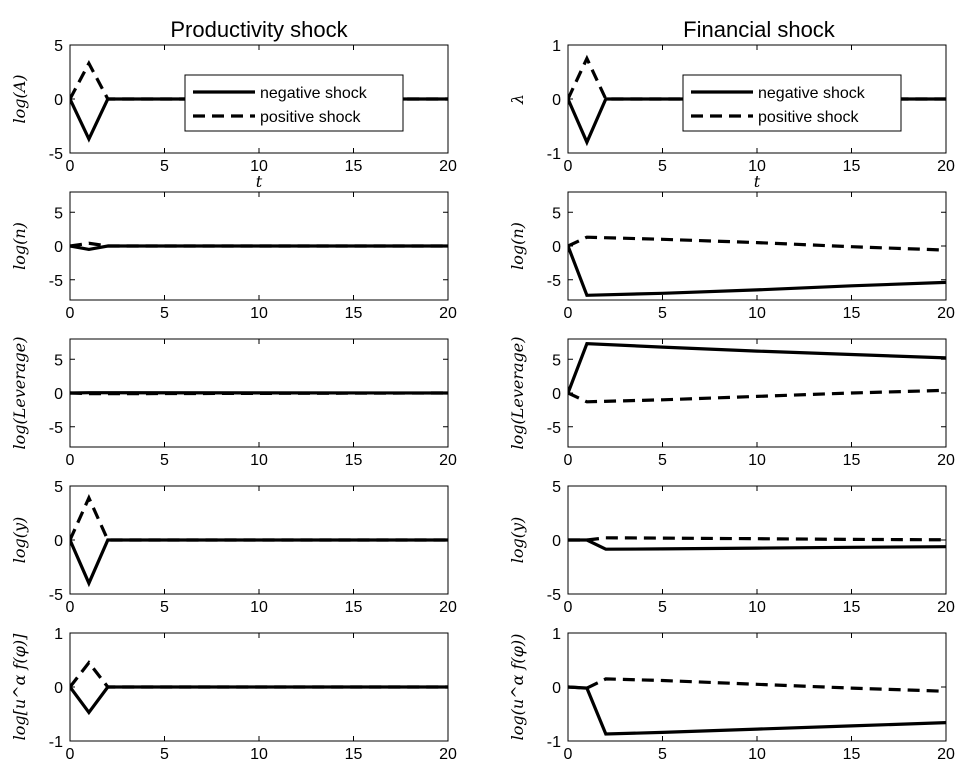 Image resolution: width=959 pixels, height=765 pixels. I want to click on legend: negative shock positive shock, so click(294, 103).